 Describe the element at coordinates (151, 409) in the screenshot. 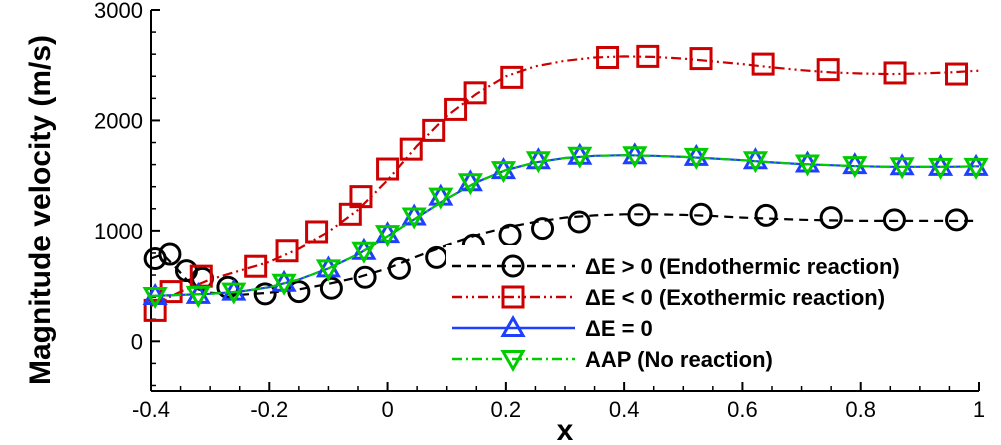

I see `x-tick-label: -0.4` at that location.